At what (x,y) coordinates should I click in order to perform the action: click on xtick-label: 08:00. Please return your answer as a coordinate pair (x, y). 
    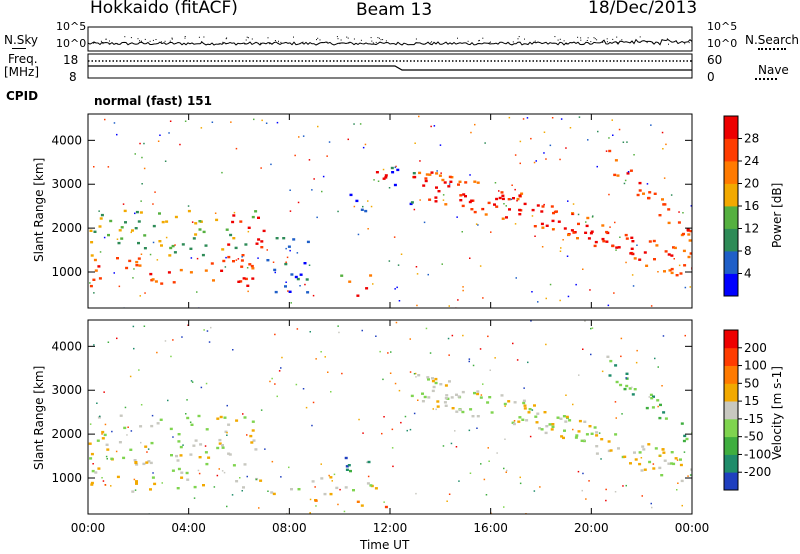
    Looking at the image, I should click on (289, 528).